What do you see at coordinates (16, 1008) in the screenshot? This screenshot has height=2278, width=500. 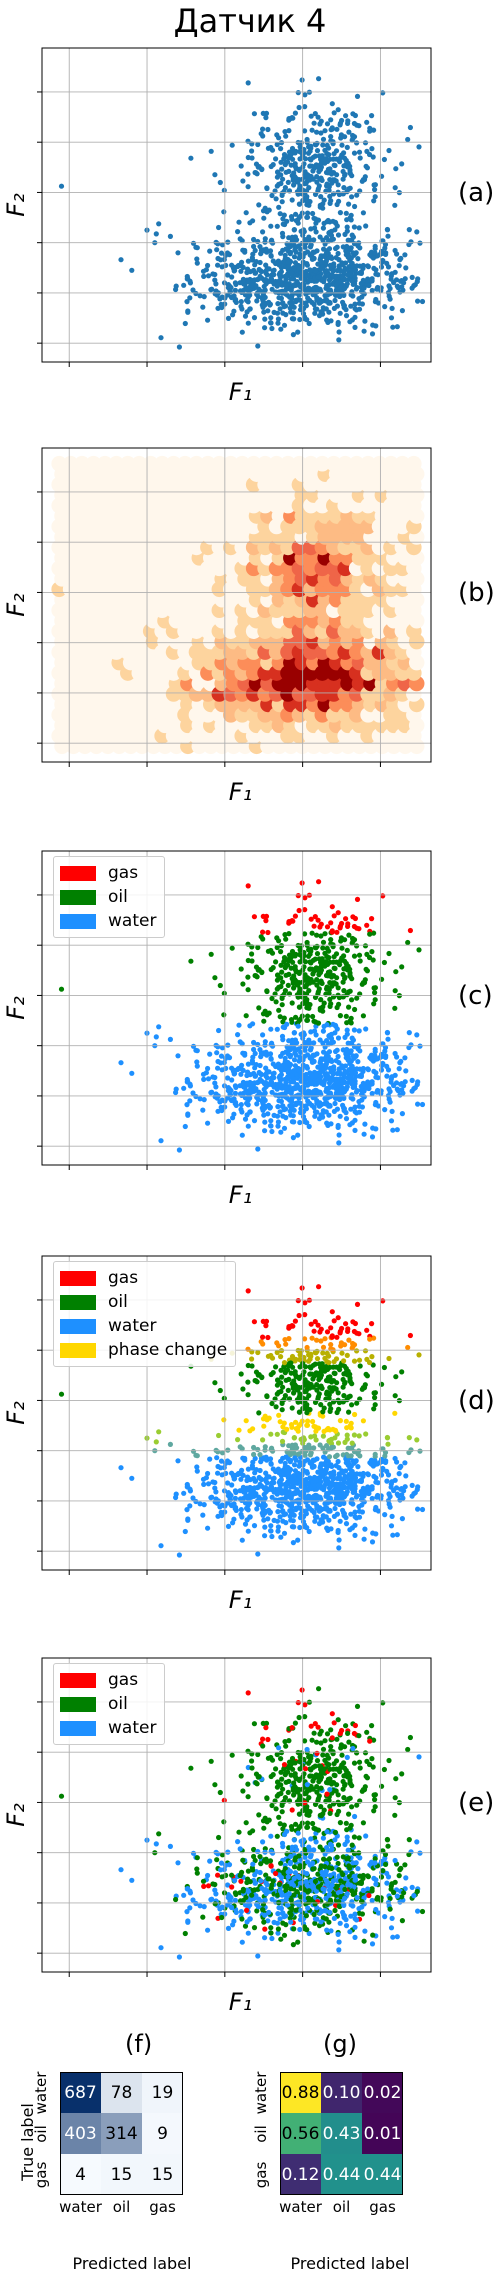 I see `y-axis-label: F₂` at bounding box center [16, 1008].